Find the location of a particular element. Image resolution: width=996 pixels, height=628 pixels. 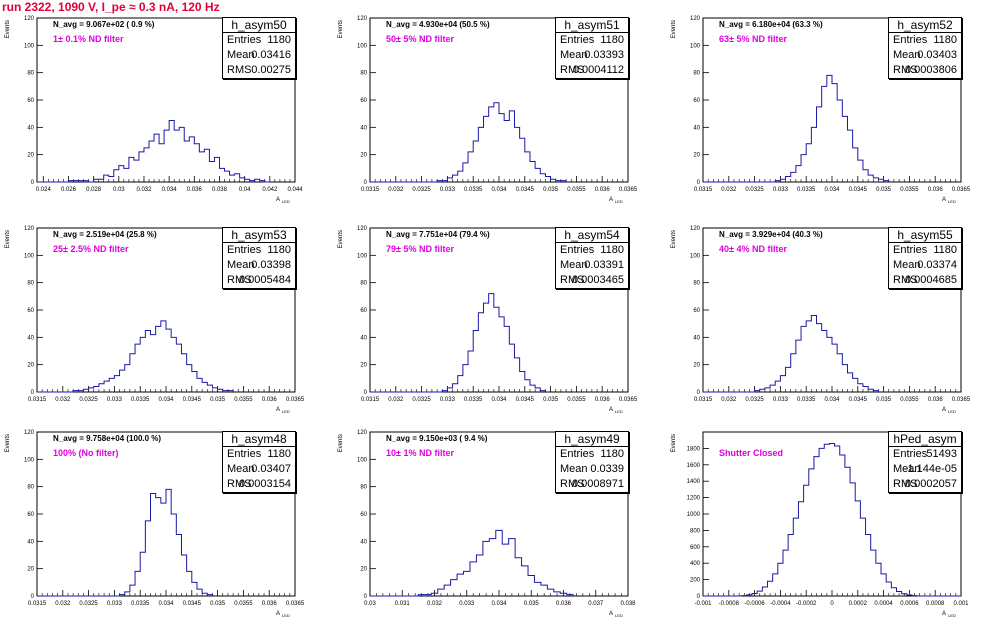

x-tick-label: 0.024 is located at coordinates (44, 190).